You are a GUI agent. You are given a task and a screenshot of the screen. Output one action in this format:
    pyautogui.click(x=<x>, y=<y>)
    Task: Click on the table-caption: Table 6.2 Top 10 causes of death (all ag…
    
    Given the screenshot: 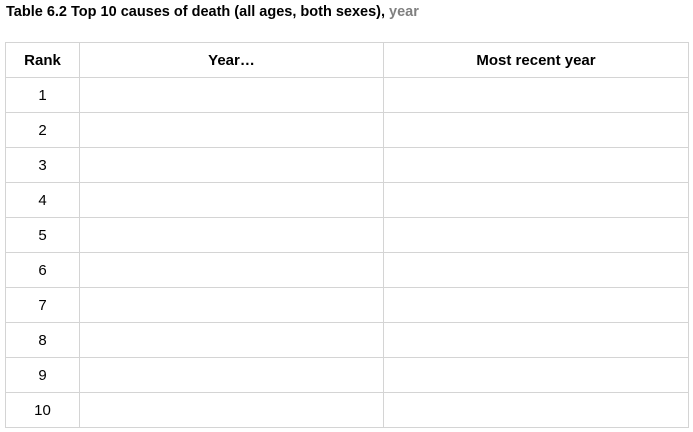 What is the action you would take?
    pyautogui.click(x=212, y=12)
    